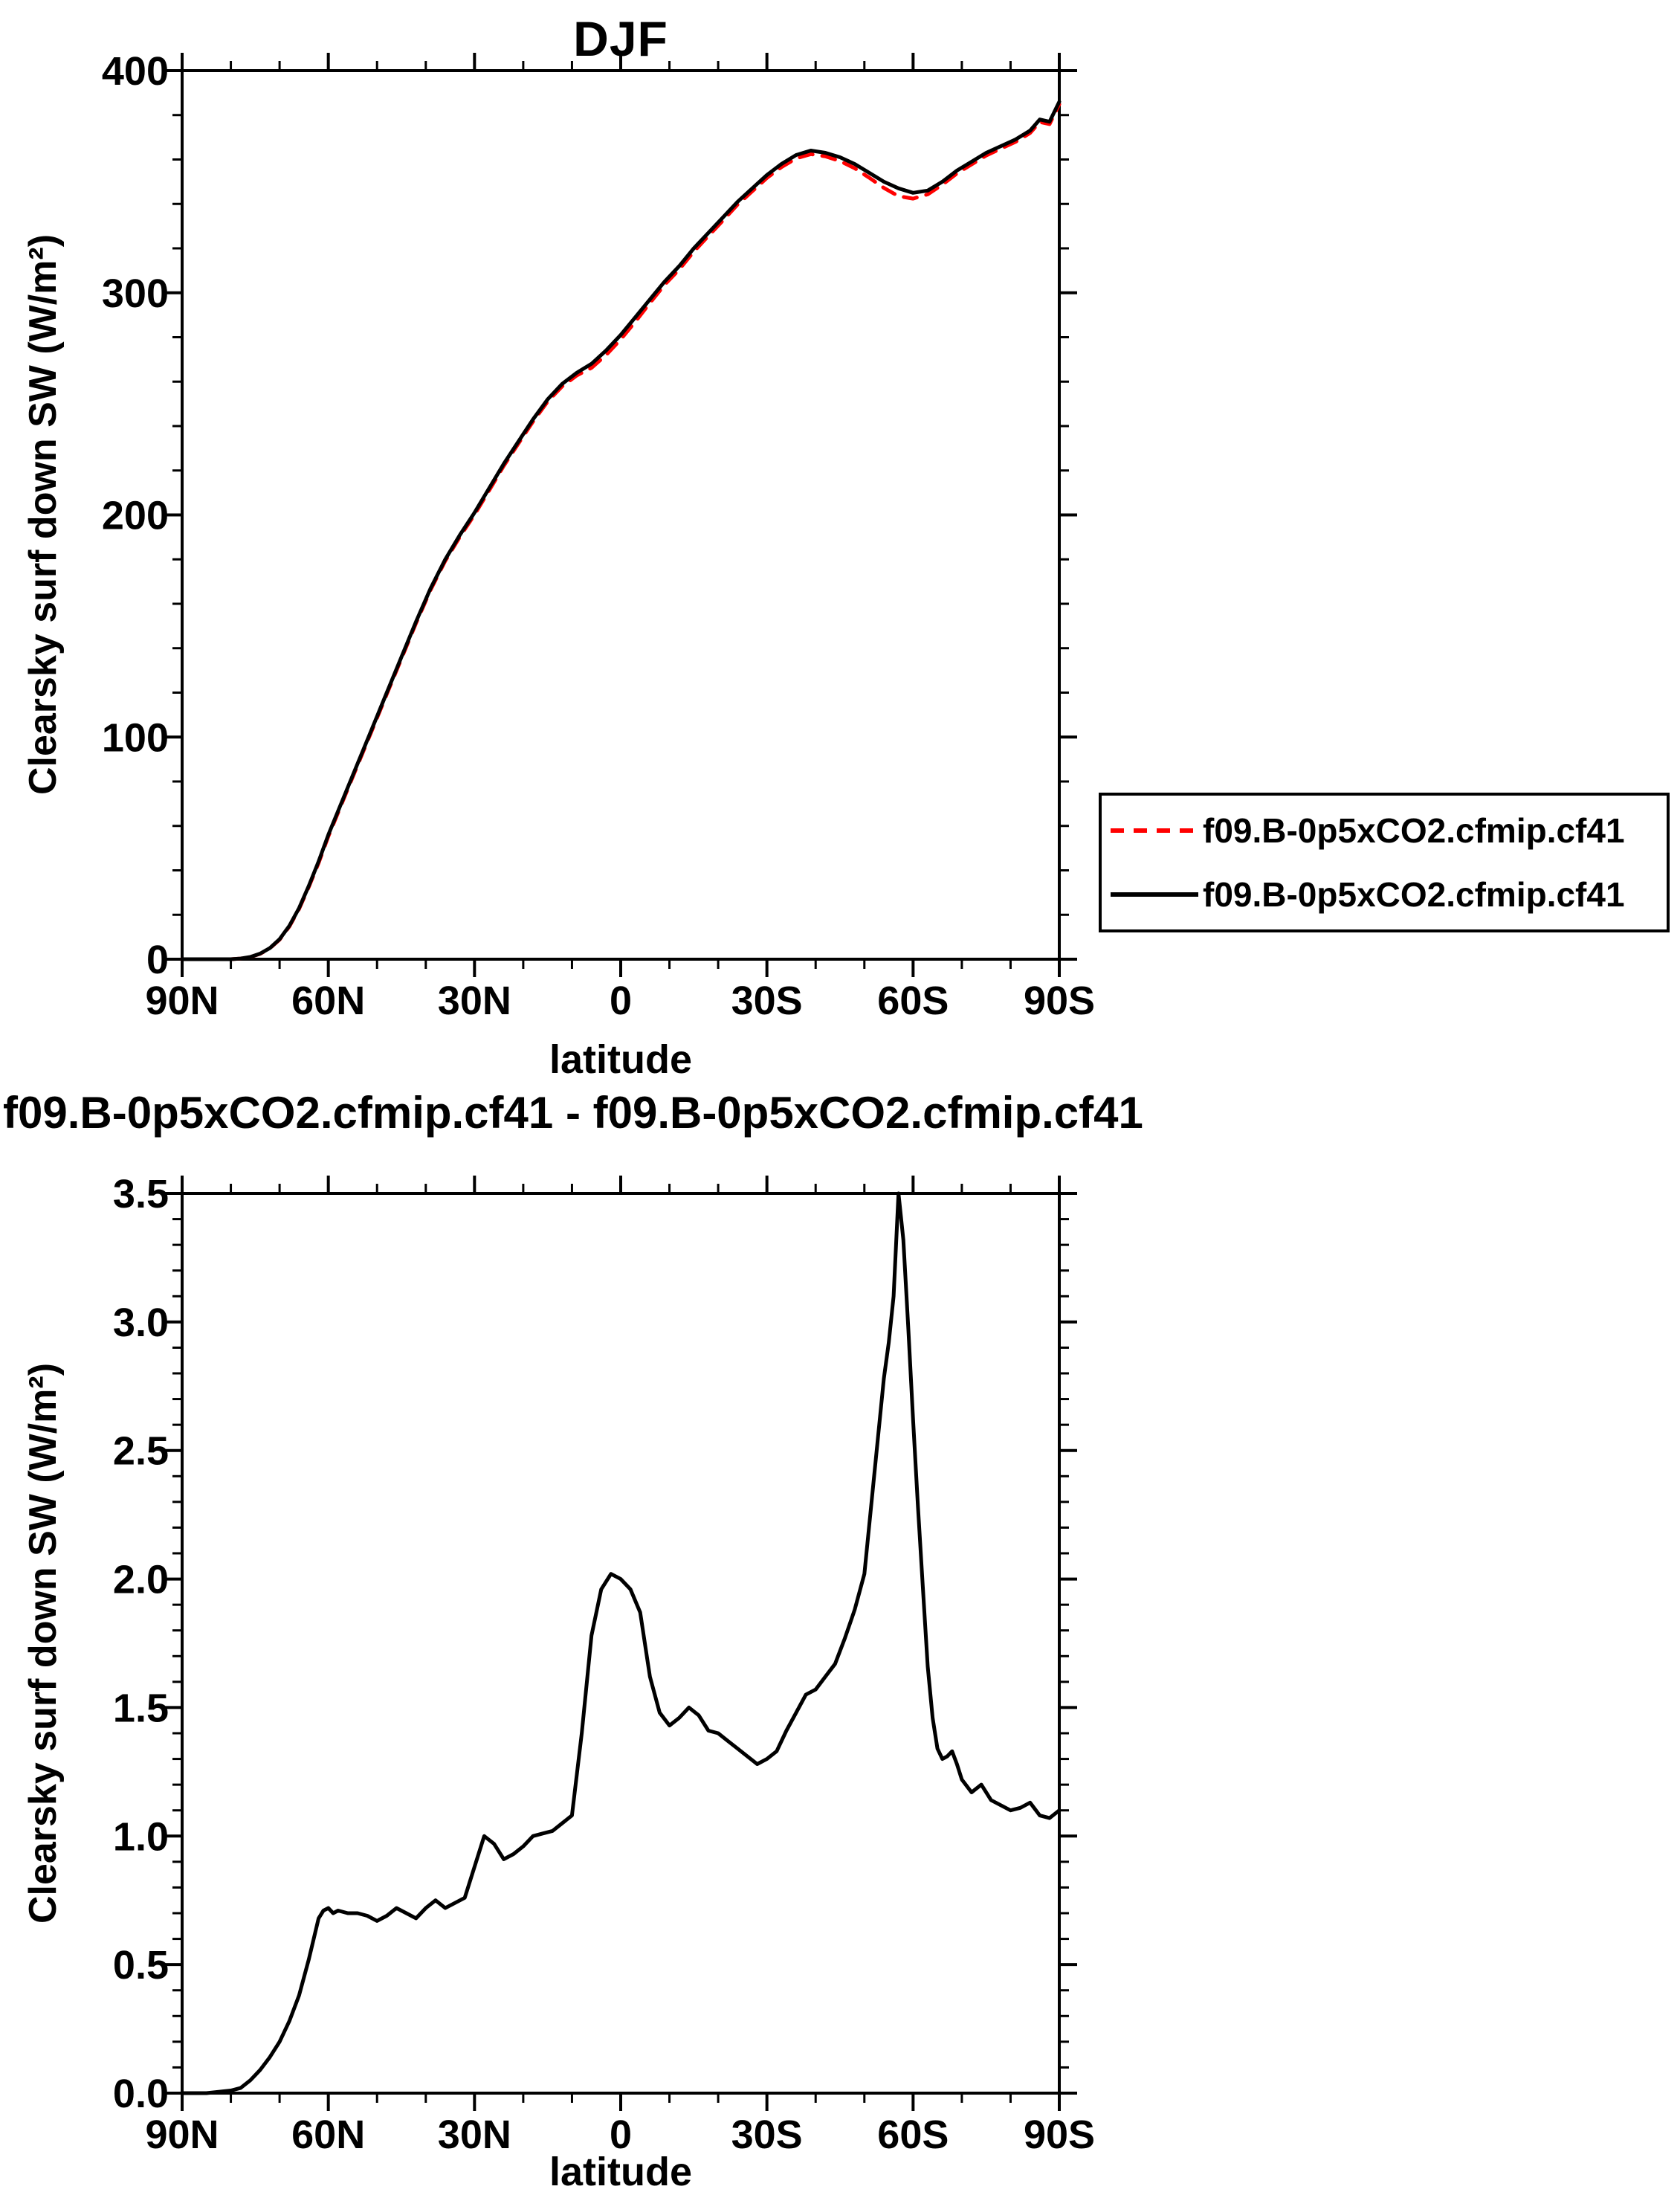 The height and width of the screenshot is (2195, 1680). Describe the element at coordinates (141, 1194) in the screenshot. I see `y-tick-label: 3.5` at that location.